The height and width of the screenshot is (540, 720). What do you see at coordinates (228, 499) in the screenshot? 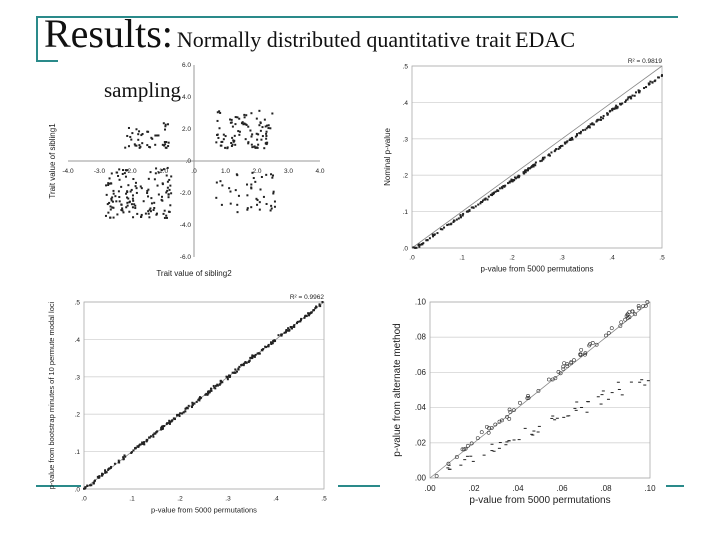
I see `x-tick-label: .3` at bounding box center [228, 499].